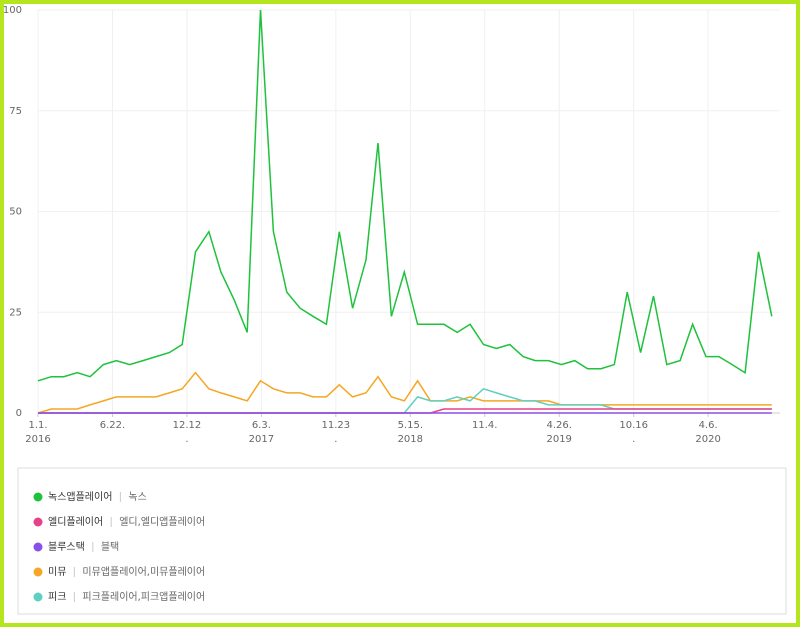 The height and width of the screenshot is (627, 800). I want to click on x-tick-label: 5.15., so click(410, 425).